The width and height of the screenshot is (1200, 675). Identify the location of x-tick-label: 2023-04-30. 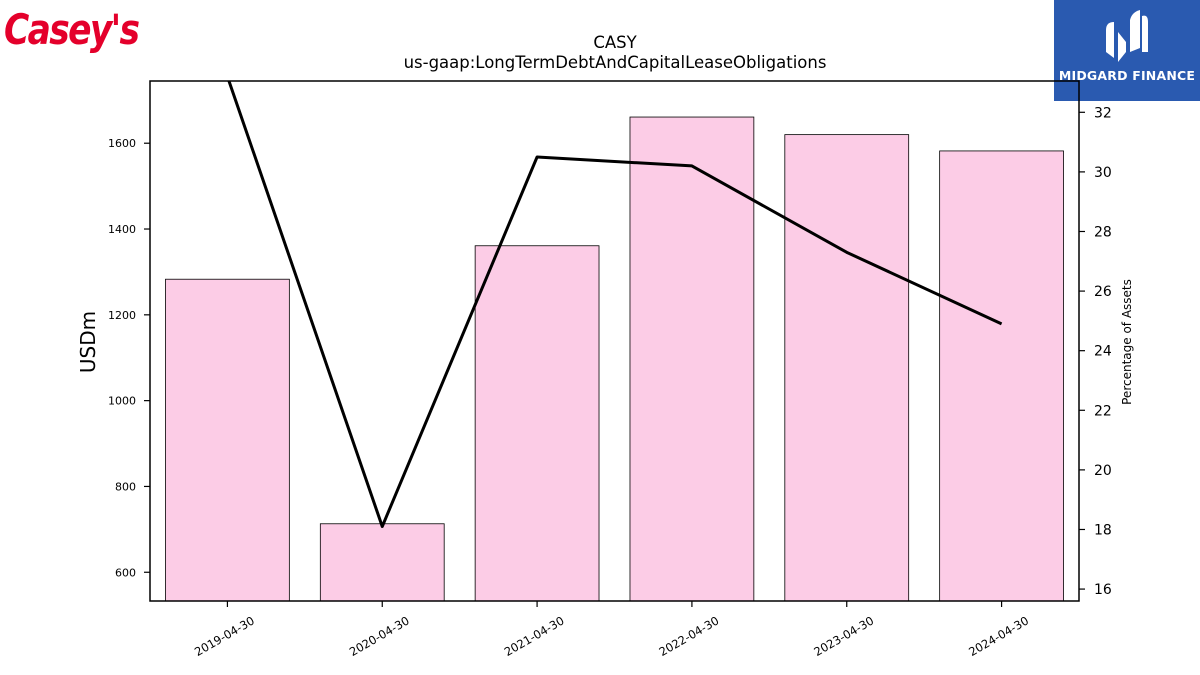
(843, 636).